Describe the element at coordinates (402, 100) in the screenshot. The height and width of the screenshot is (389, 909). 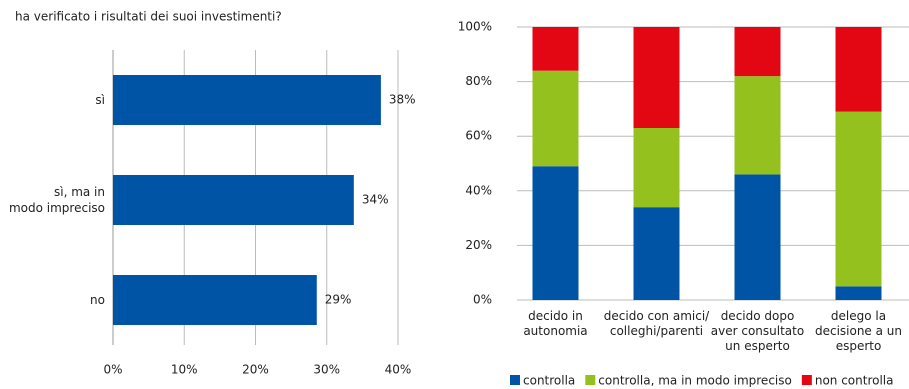
I see `data-label: 38%` at that location.